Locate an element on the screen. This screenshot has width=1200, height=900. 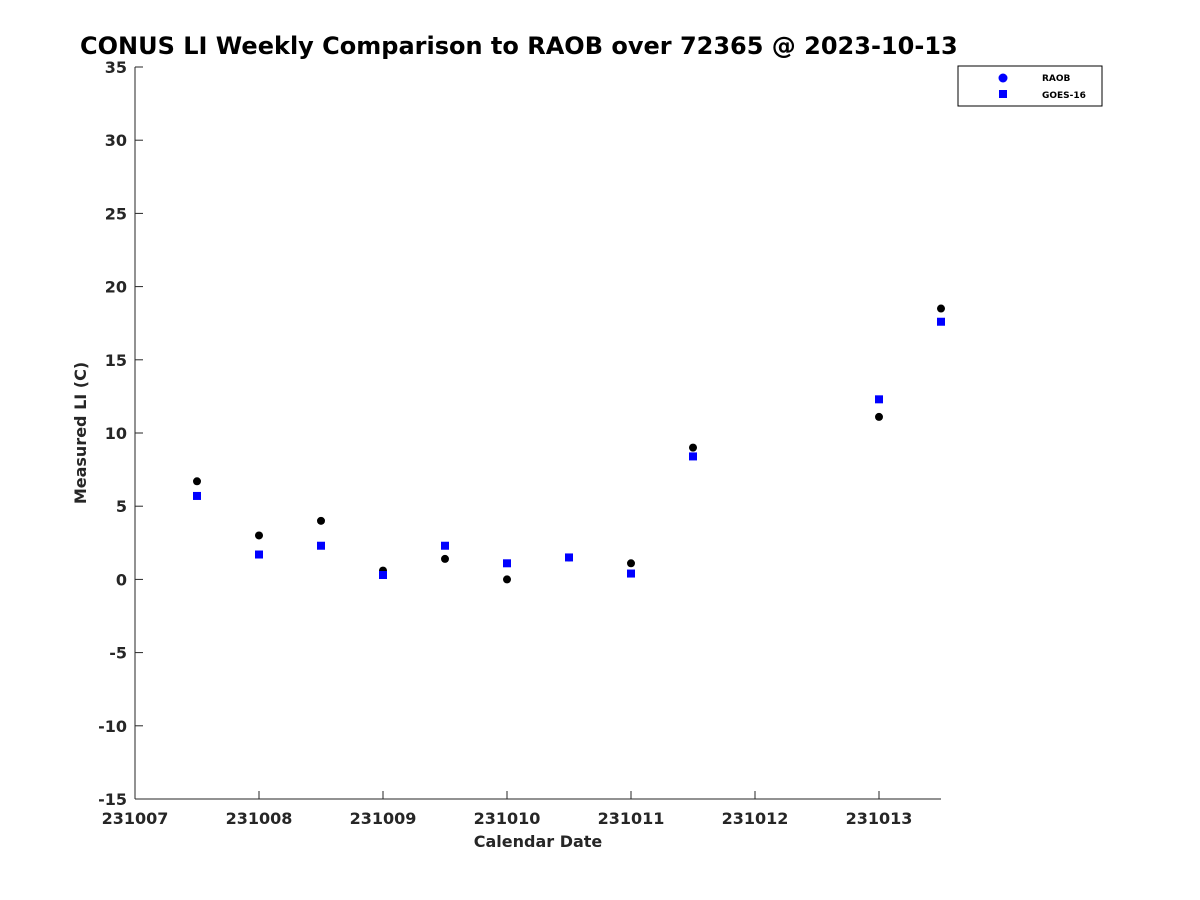
y-tick-label: 35 is located at coordinates (116, 67).